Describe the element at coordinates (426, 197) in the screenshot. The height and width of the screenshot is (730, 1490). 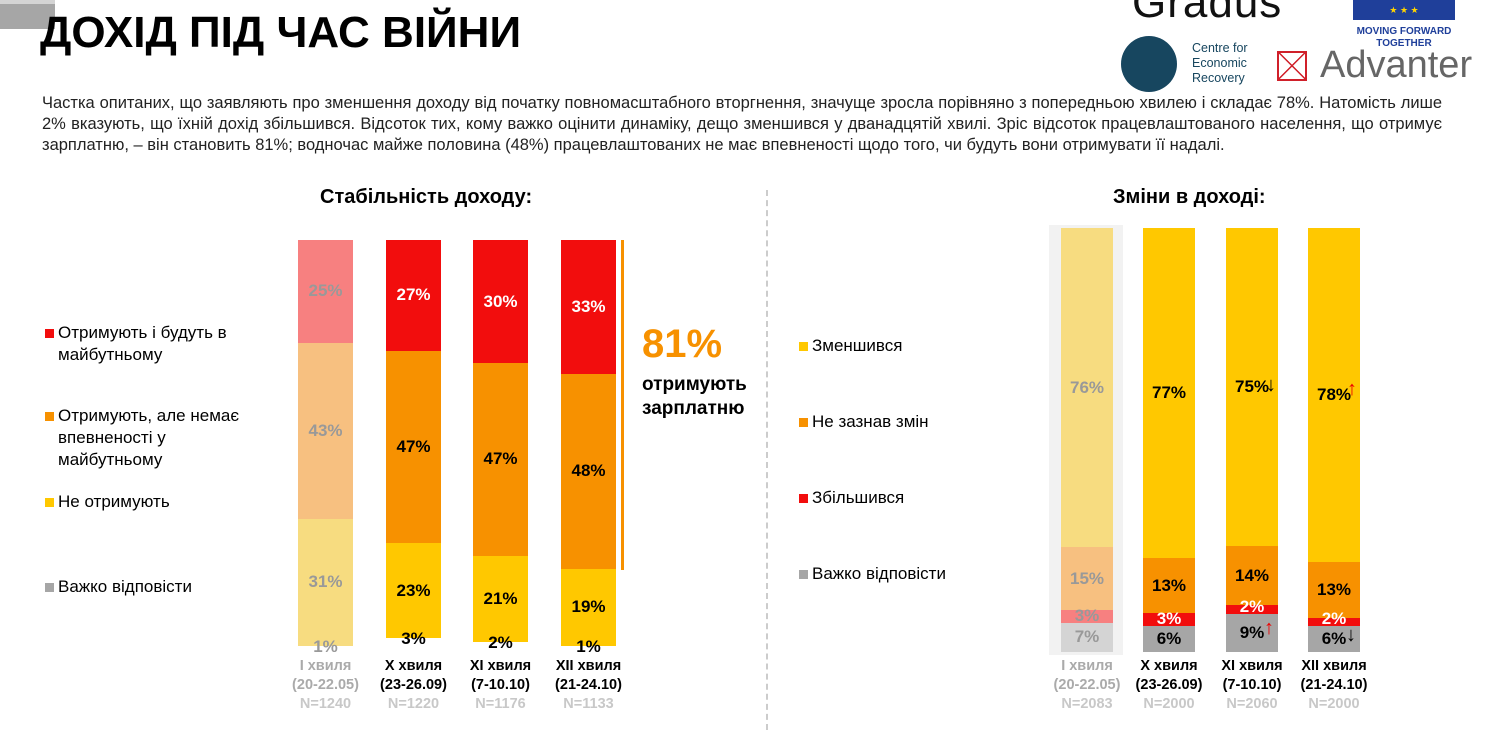
I see `left-chart-title: Стабільність доходу:` at that location.